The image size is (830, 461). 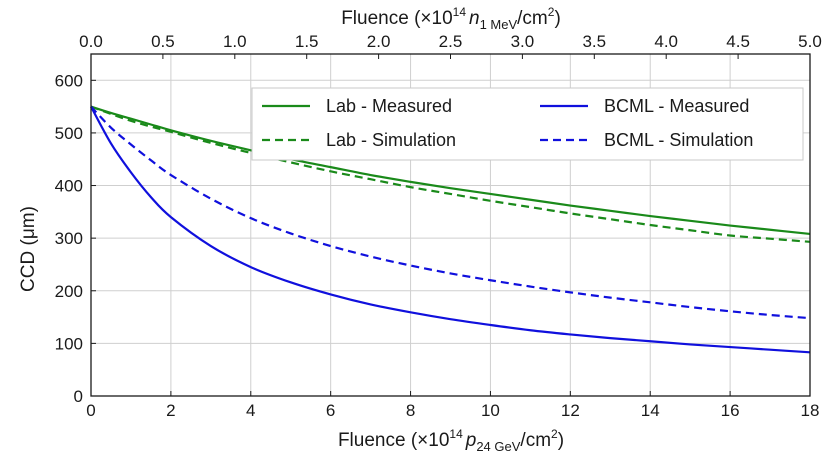 What do you see at coordinates (676, 106) in the screenshot?
I see `legend-label-bcml-measured: BCML - Measured` at bounding box center [676, 106].